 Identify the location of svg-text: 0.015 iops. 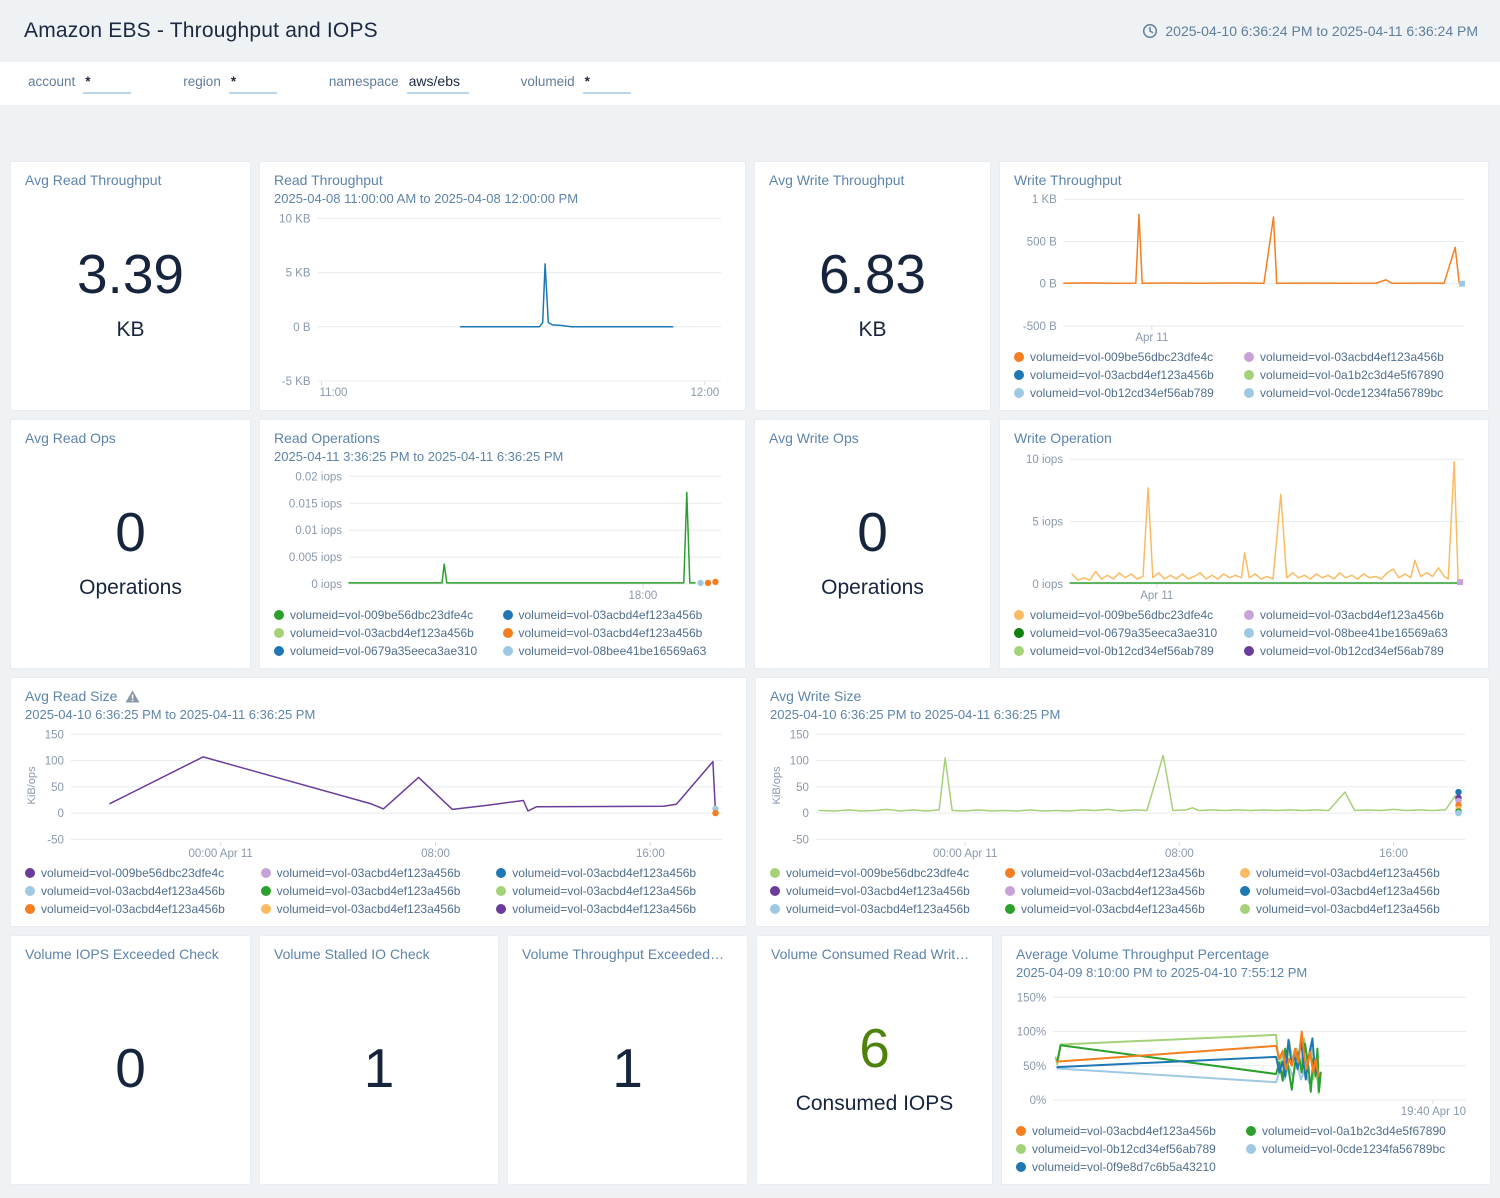
(315, 504).